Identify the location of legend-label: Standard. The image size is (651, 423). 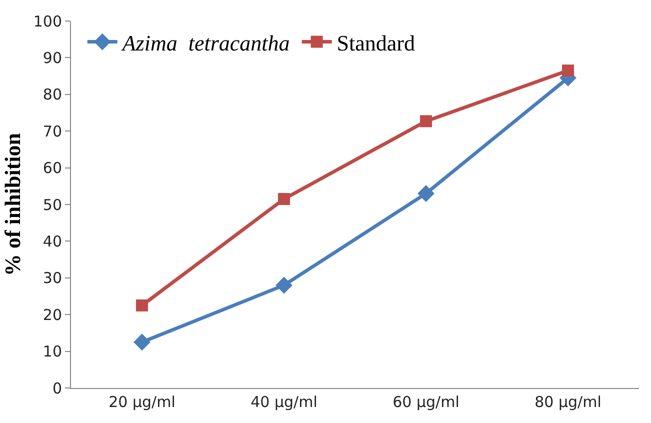
(375, 43).